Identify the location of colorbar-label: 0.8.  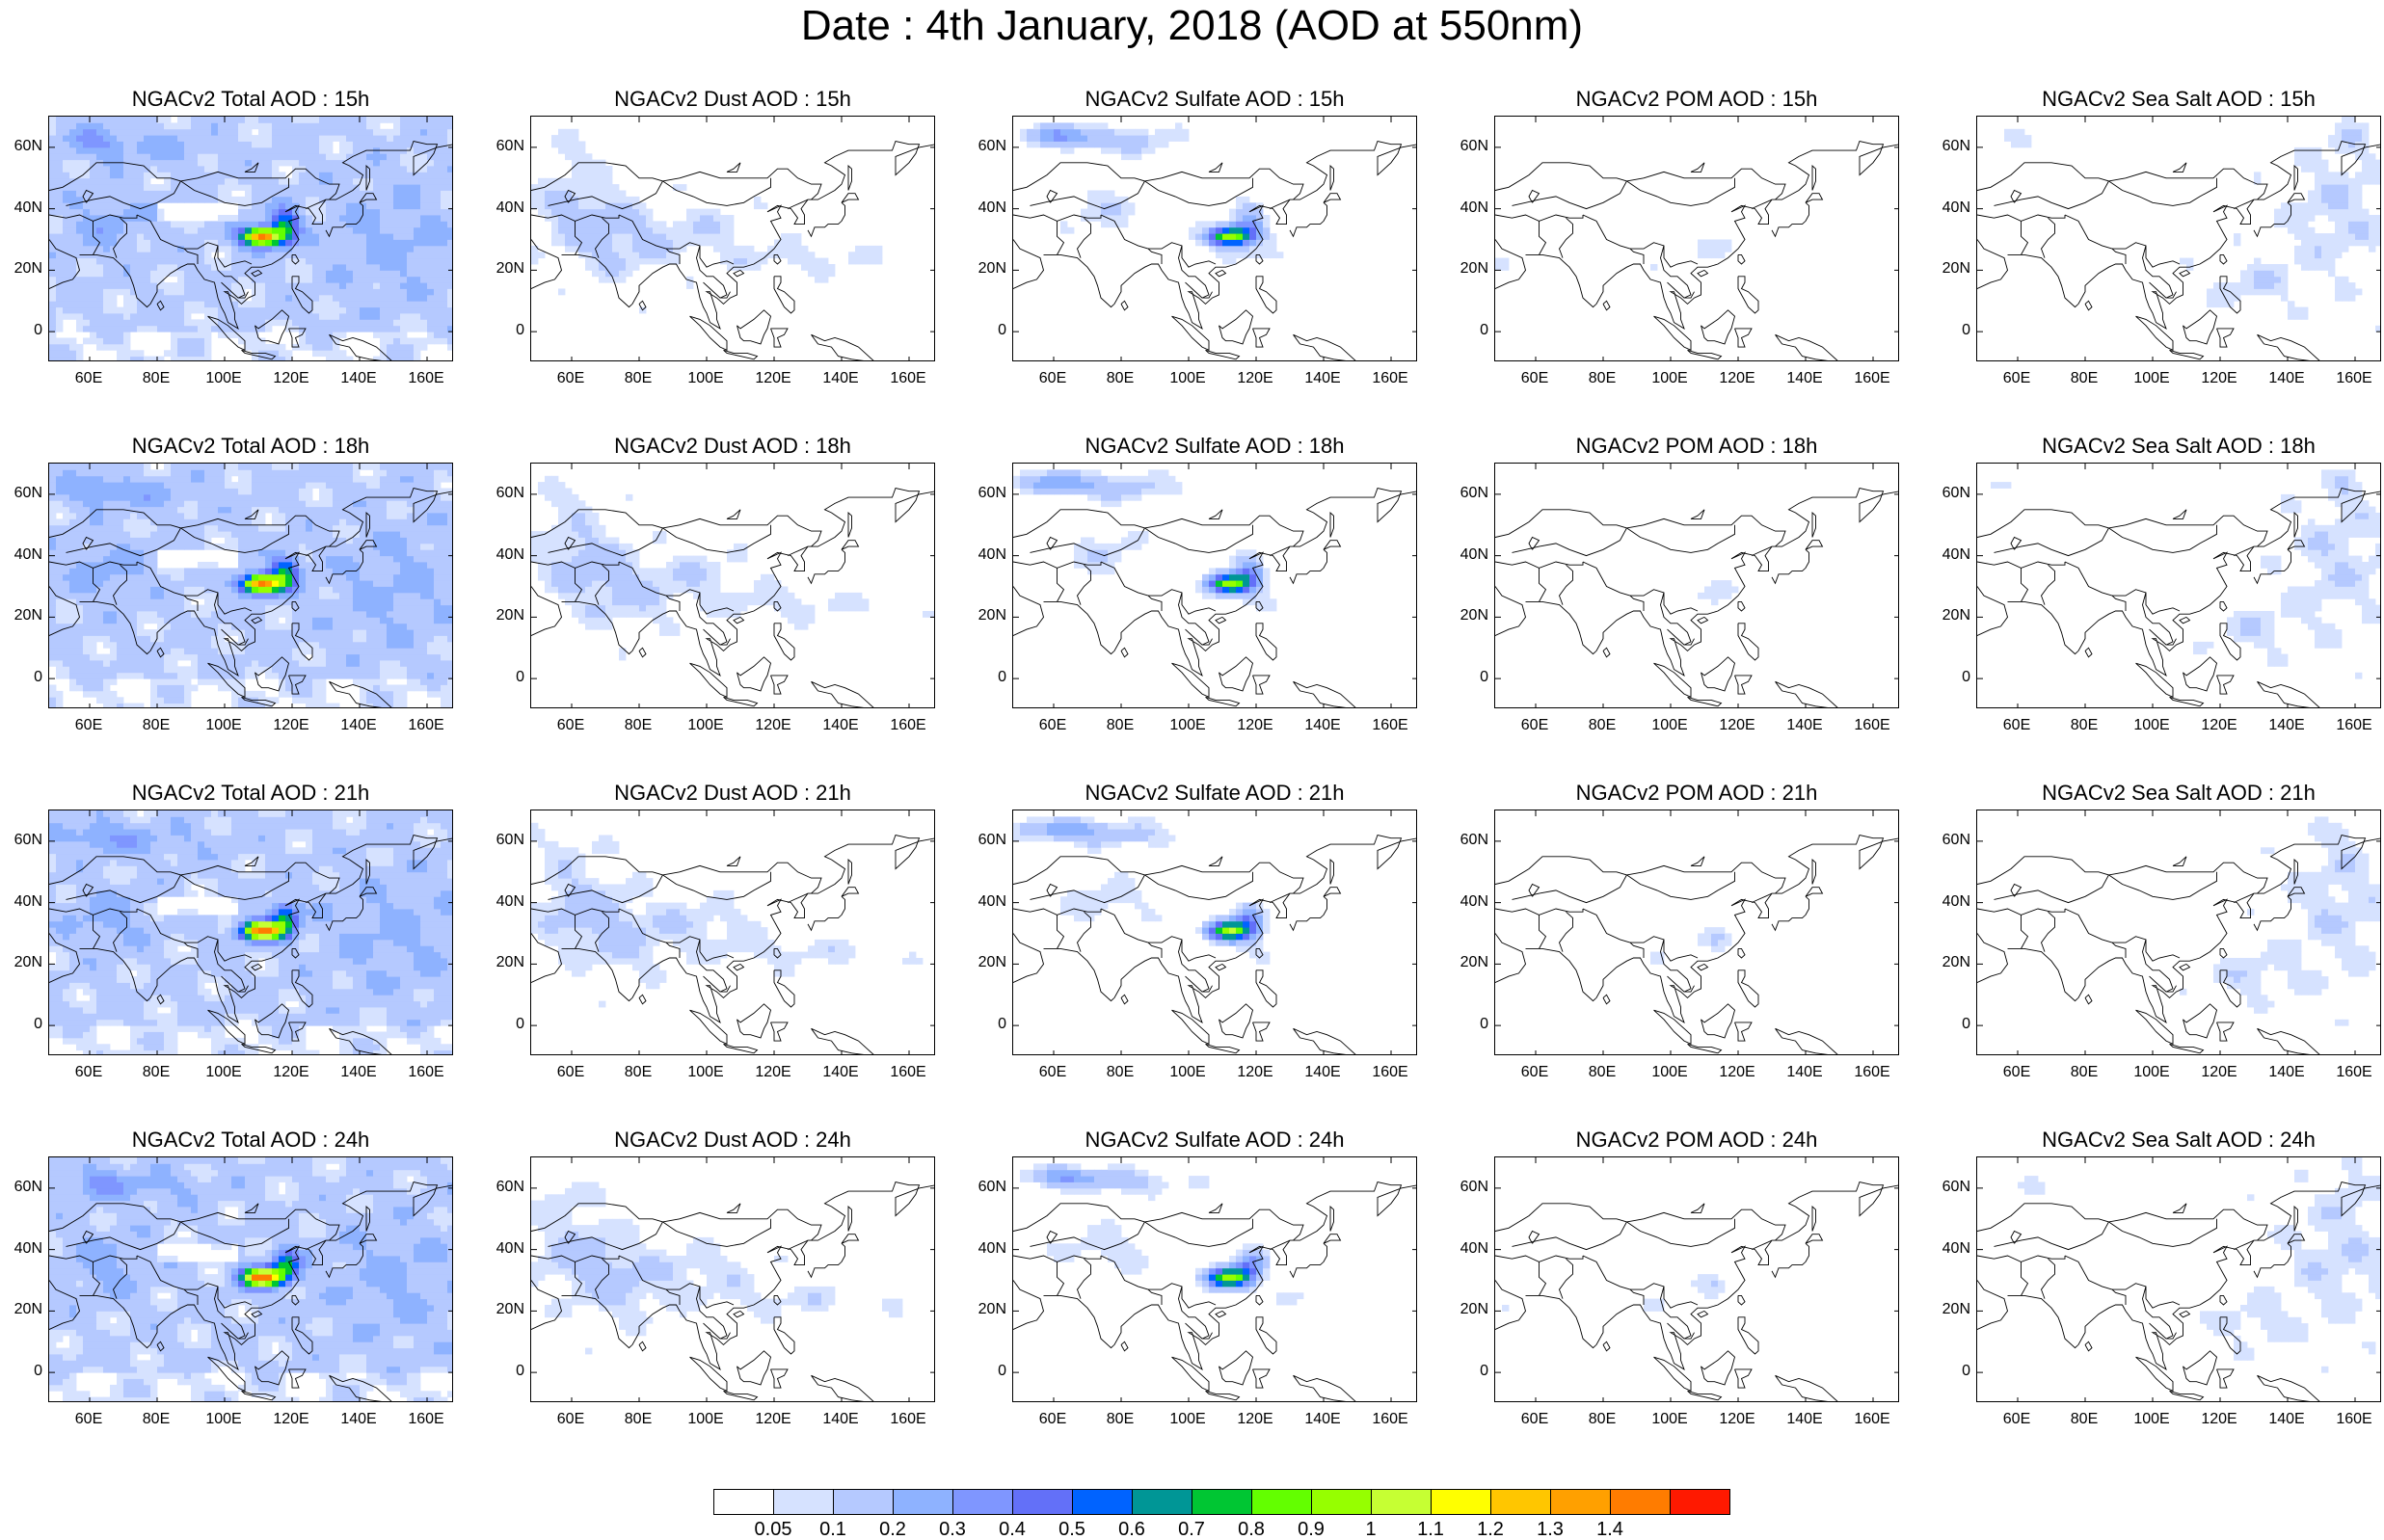
(1251, 1529).